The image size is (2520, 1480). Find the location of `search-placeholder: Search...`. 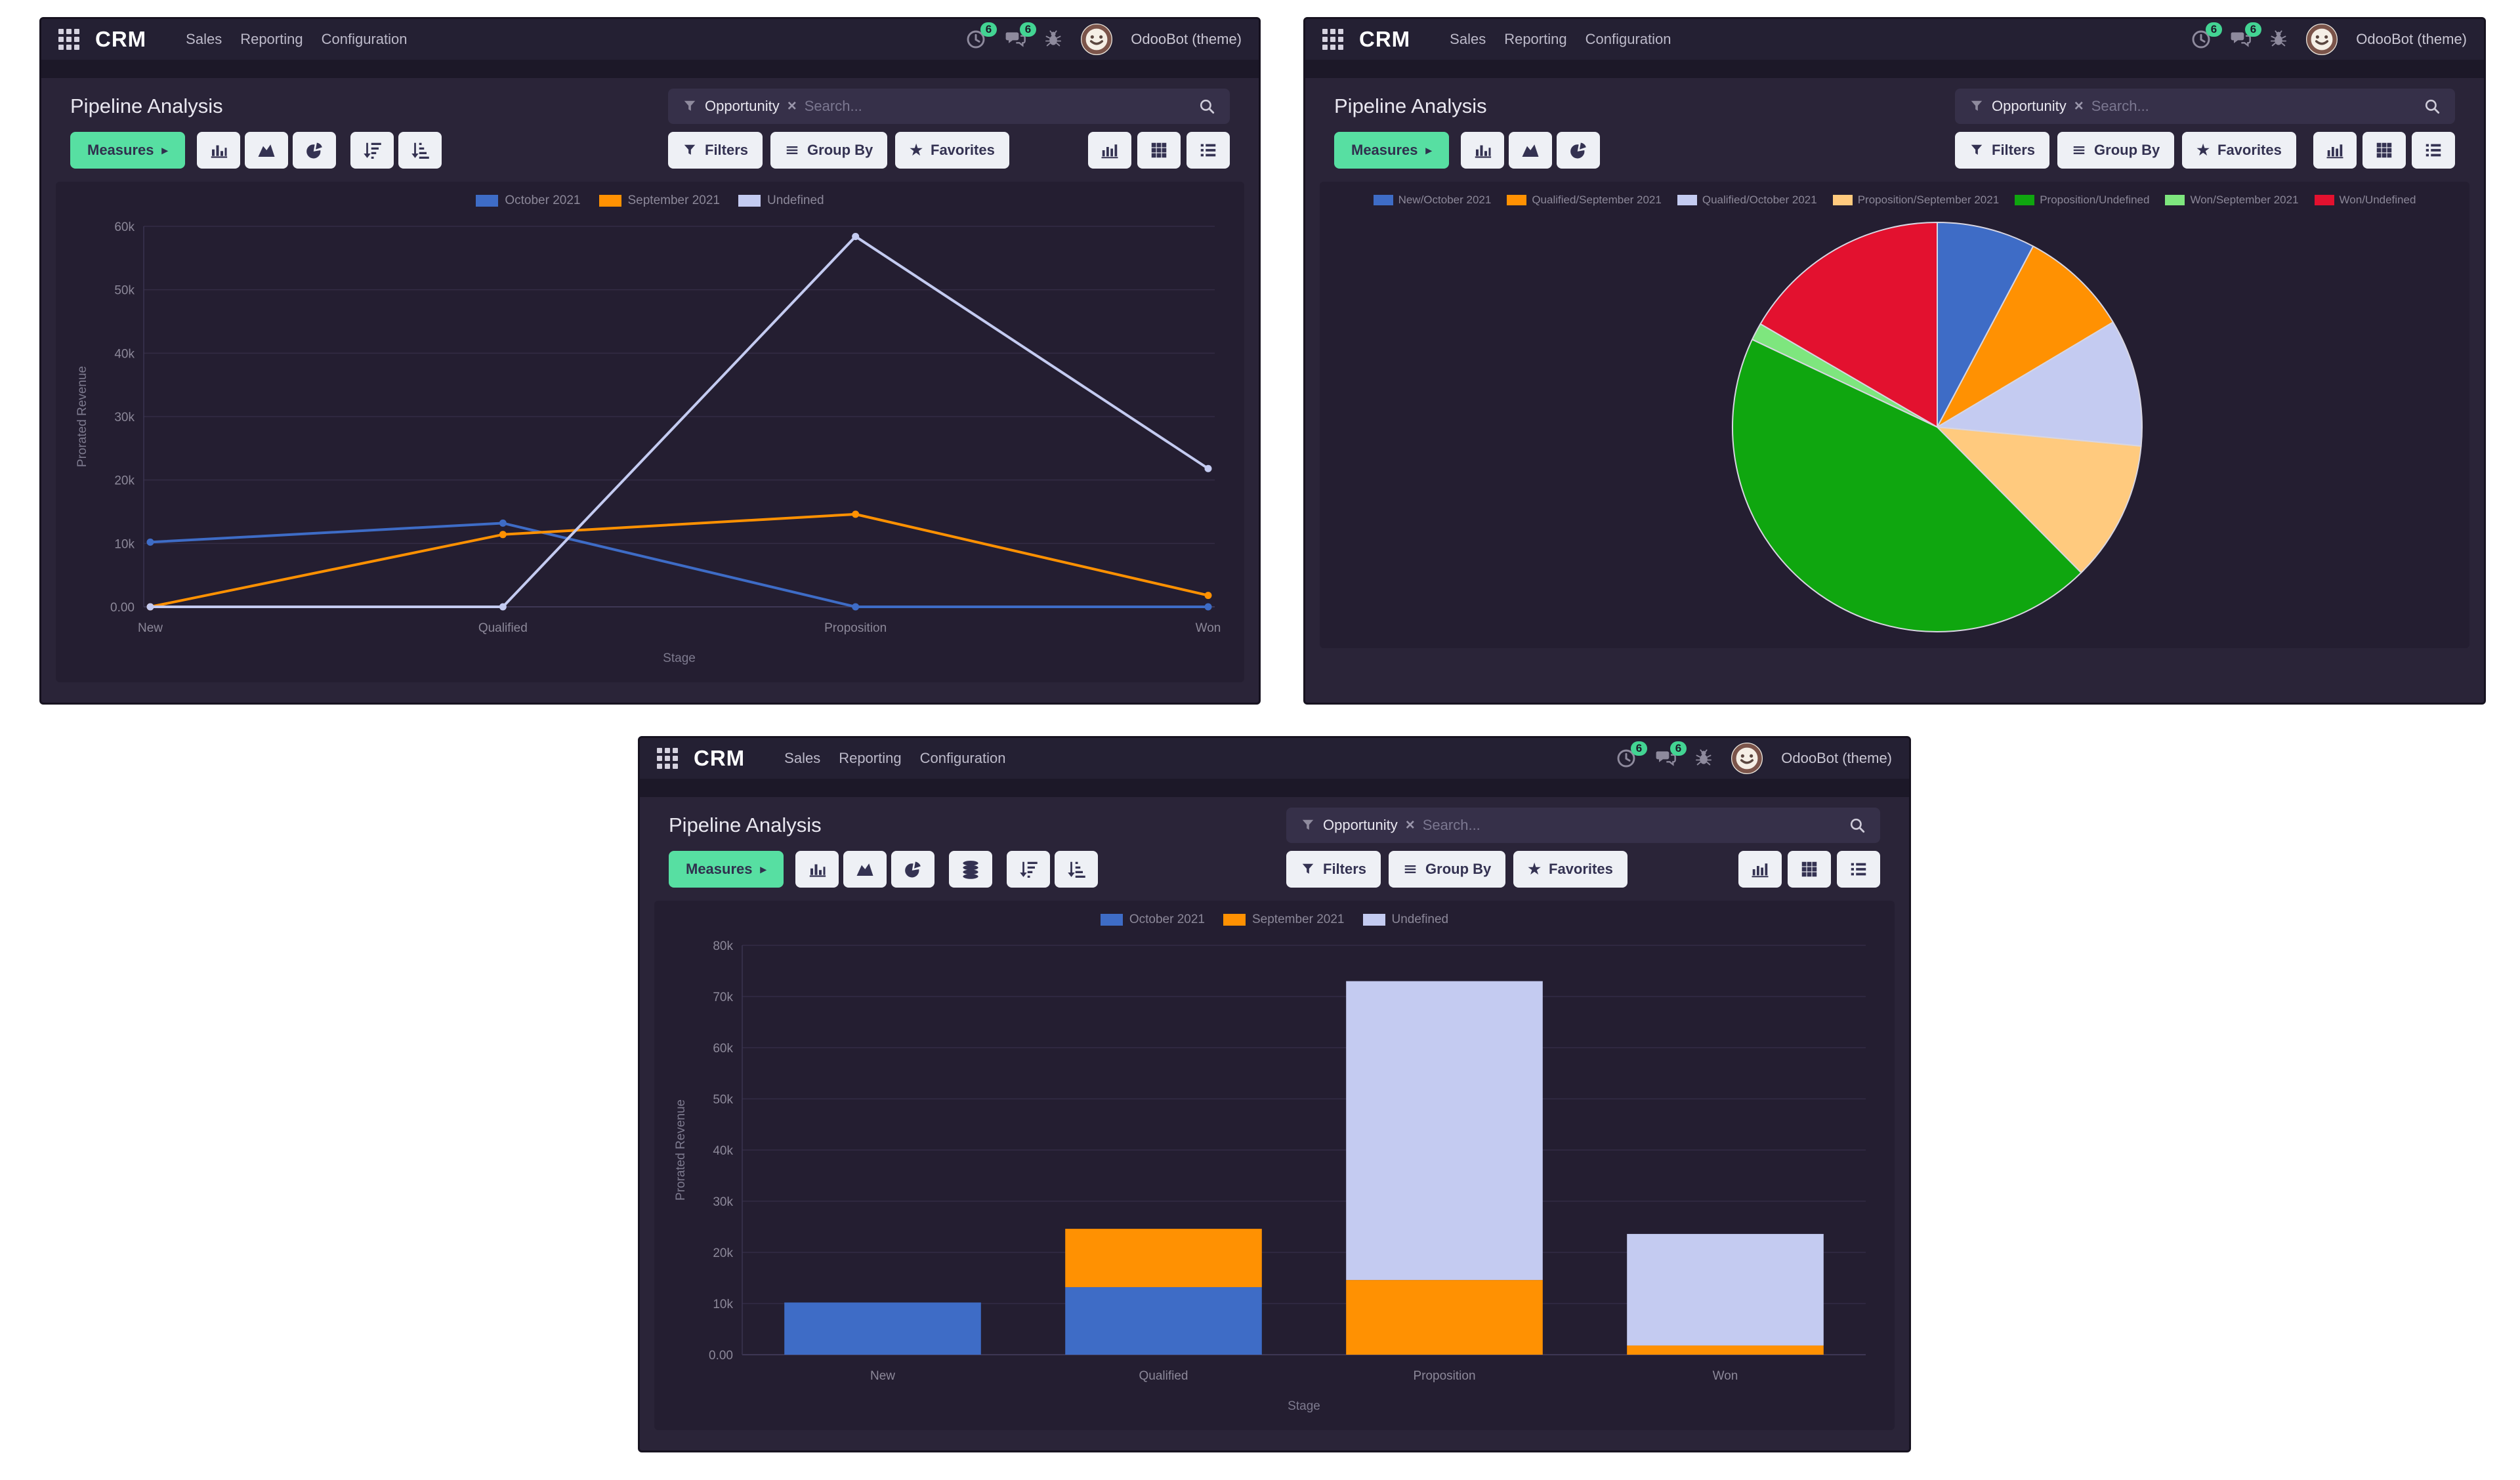

search-placeholder: Search... is located at coordinates (2120, 106).